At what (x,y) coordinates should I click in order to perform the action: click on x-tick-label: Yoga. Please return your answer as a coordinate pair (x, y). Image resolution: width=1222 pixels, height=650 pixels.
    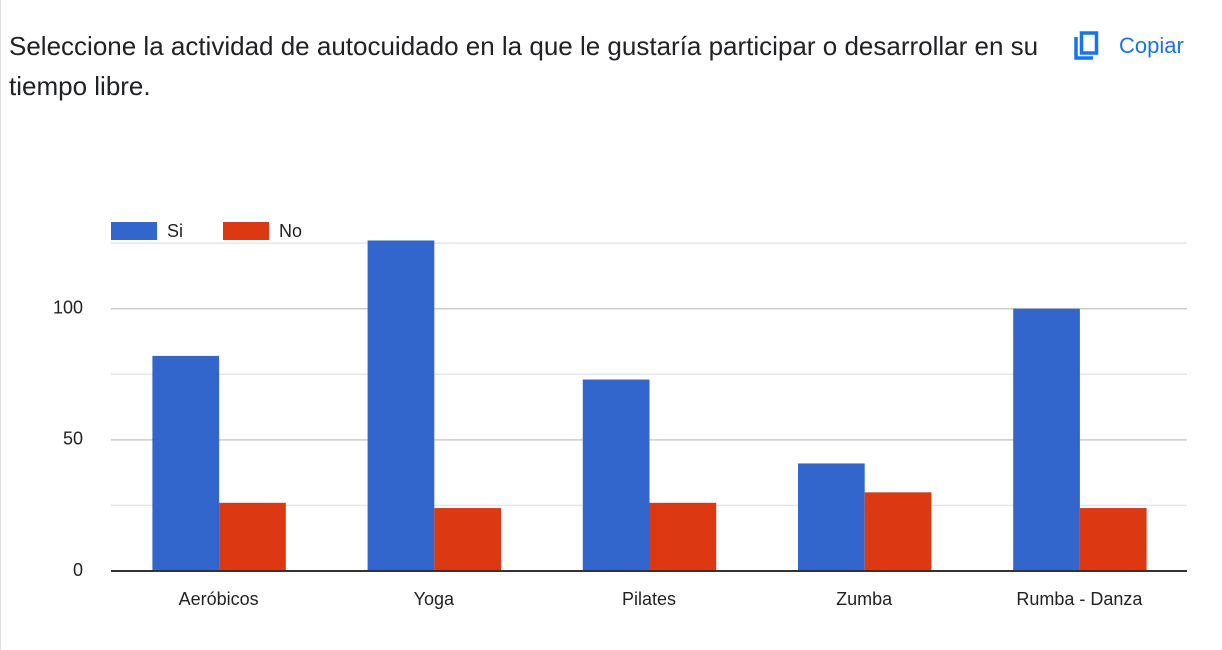
    Looking at the image, I should click on (434, 599).